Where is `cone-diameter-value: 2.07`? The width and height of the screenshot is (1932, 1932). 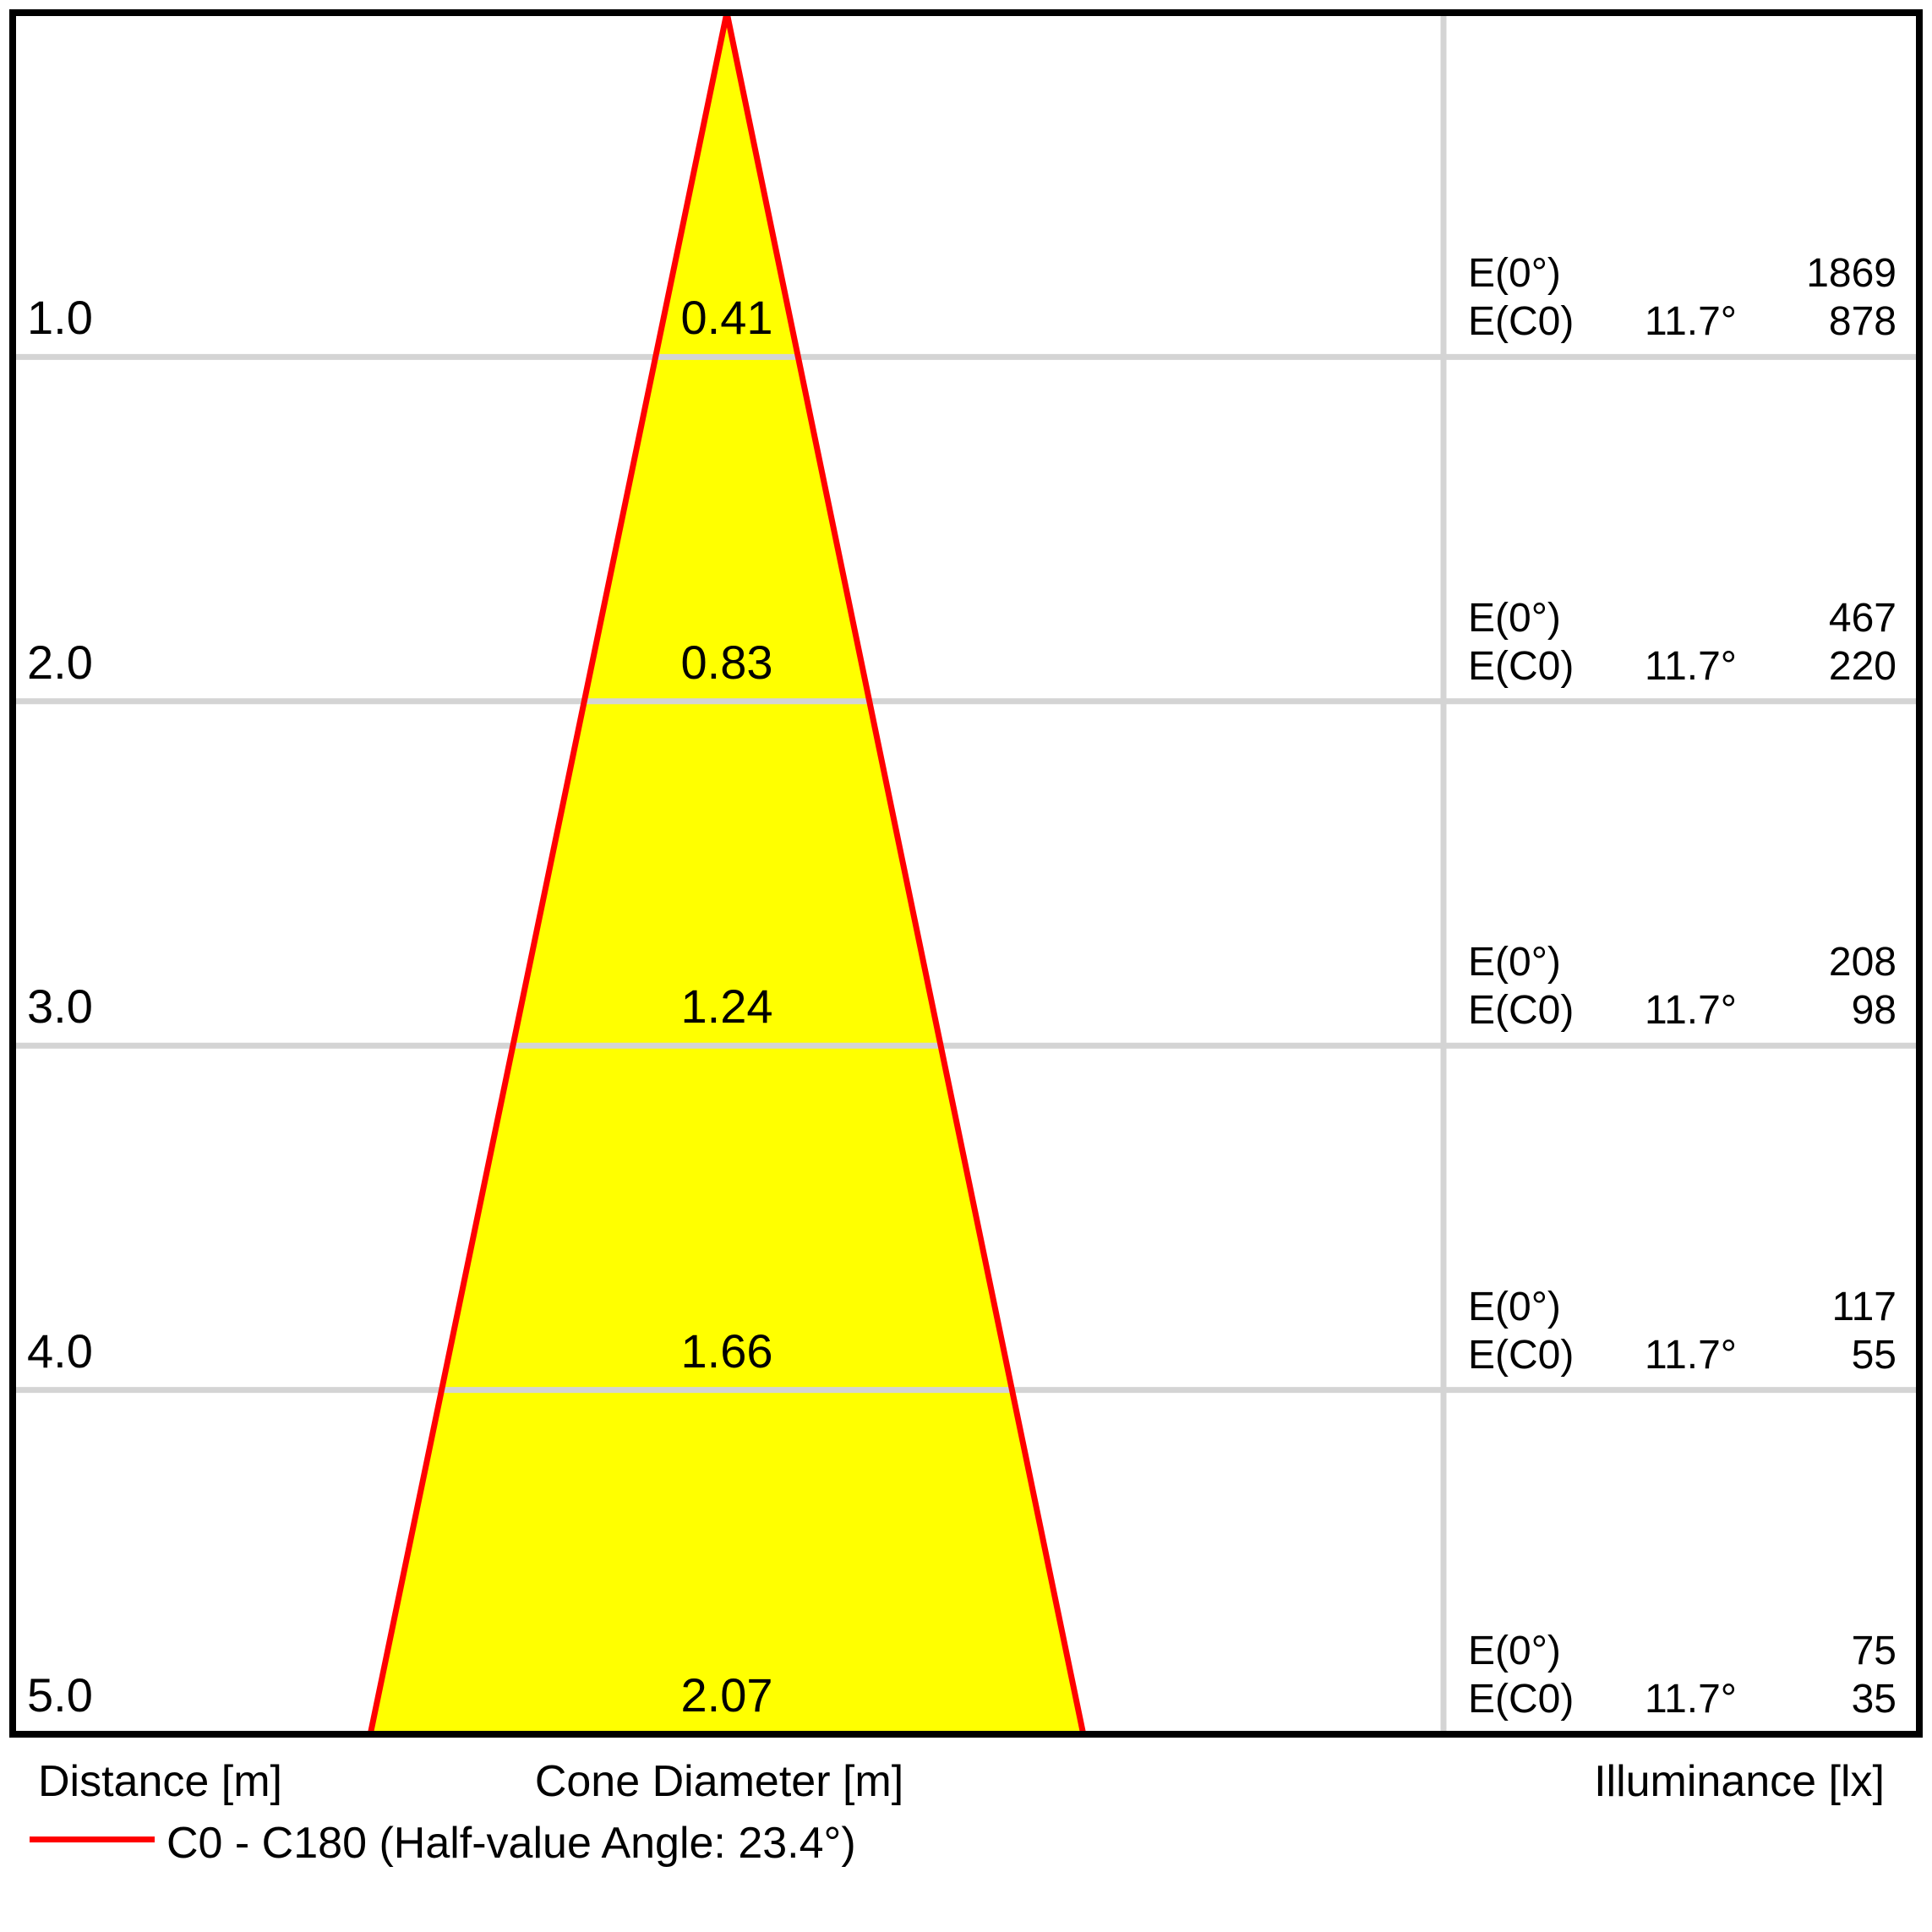 cone-diameter-value: 2.07 is located at coordinates (726, 1695).